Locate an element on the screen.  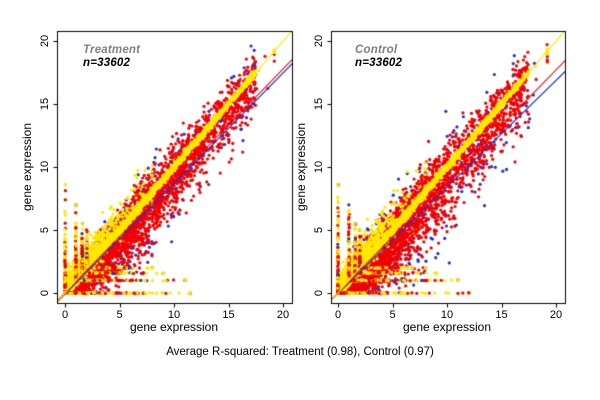
panel-title-treatment: Treatment n=33602 is located at coordinates (111, 57).